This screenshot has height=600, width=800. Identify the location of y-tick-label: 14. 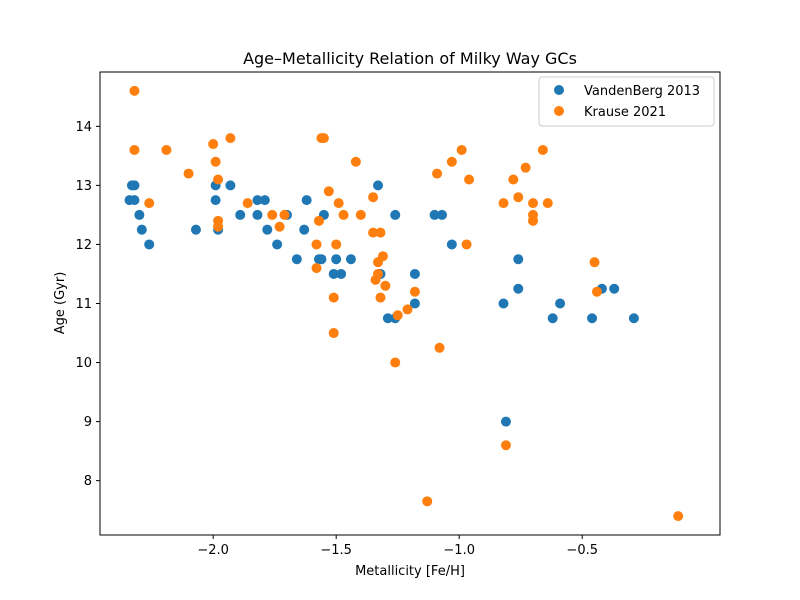
(83, 127).